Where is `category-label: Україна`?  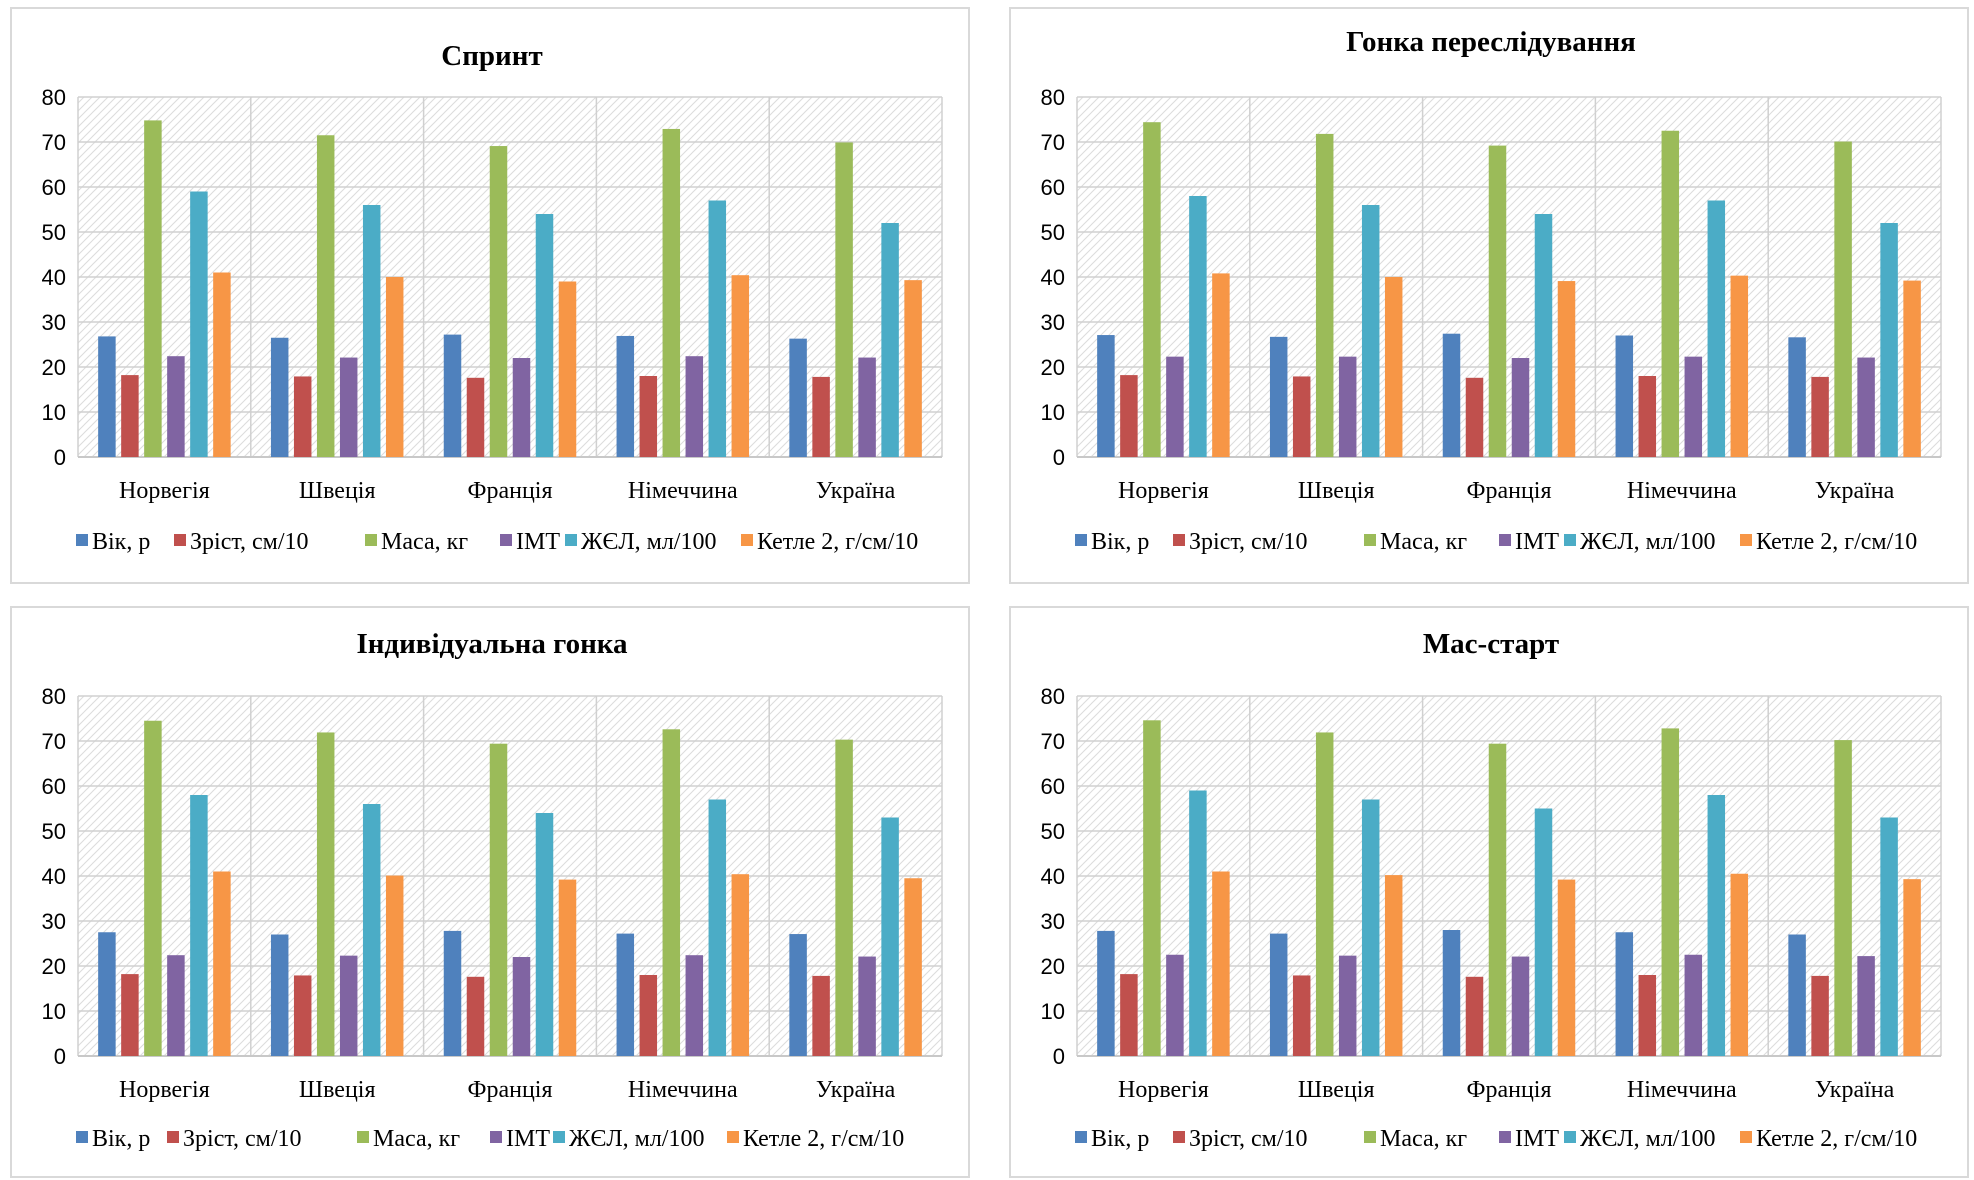
category-label: Україна is located at coordinates (856, 491).